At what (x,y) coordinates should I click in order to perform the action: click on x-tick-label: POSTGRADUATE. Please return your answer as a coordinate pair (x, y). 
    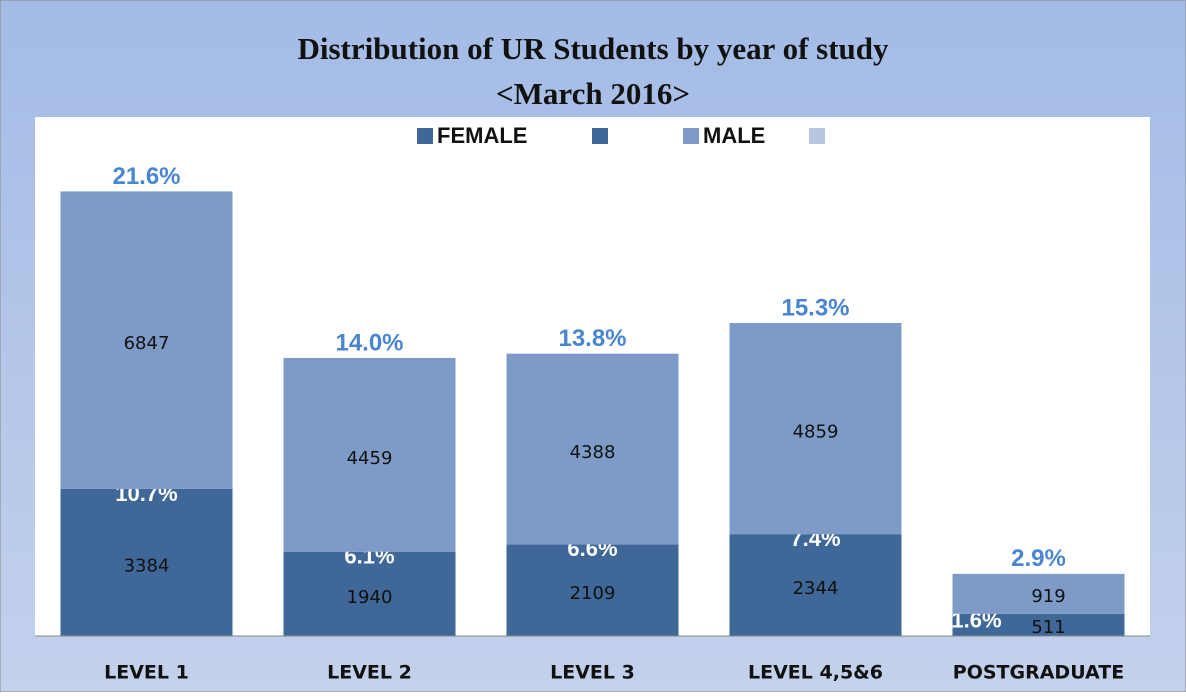
    Looking at the image, I should click on (1038, 673).